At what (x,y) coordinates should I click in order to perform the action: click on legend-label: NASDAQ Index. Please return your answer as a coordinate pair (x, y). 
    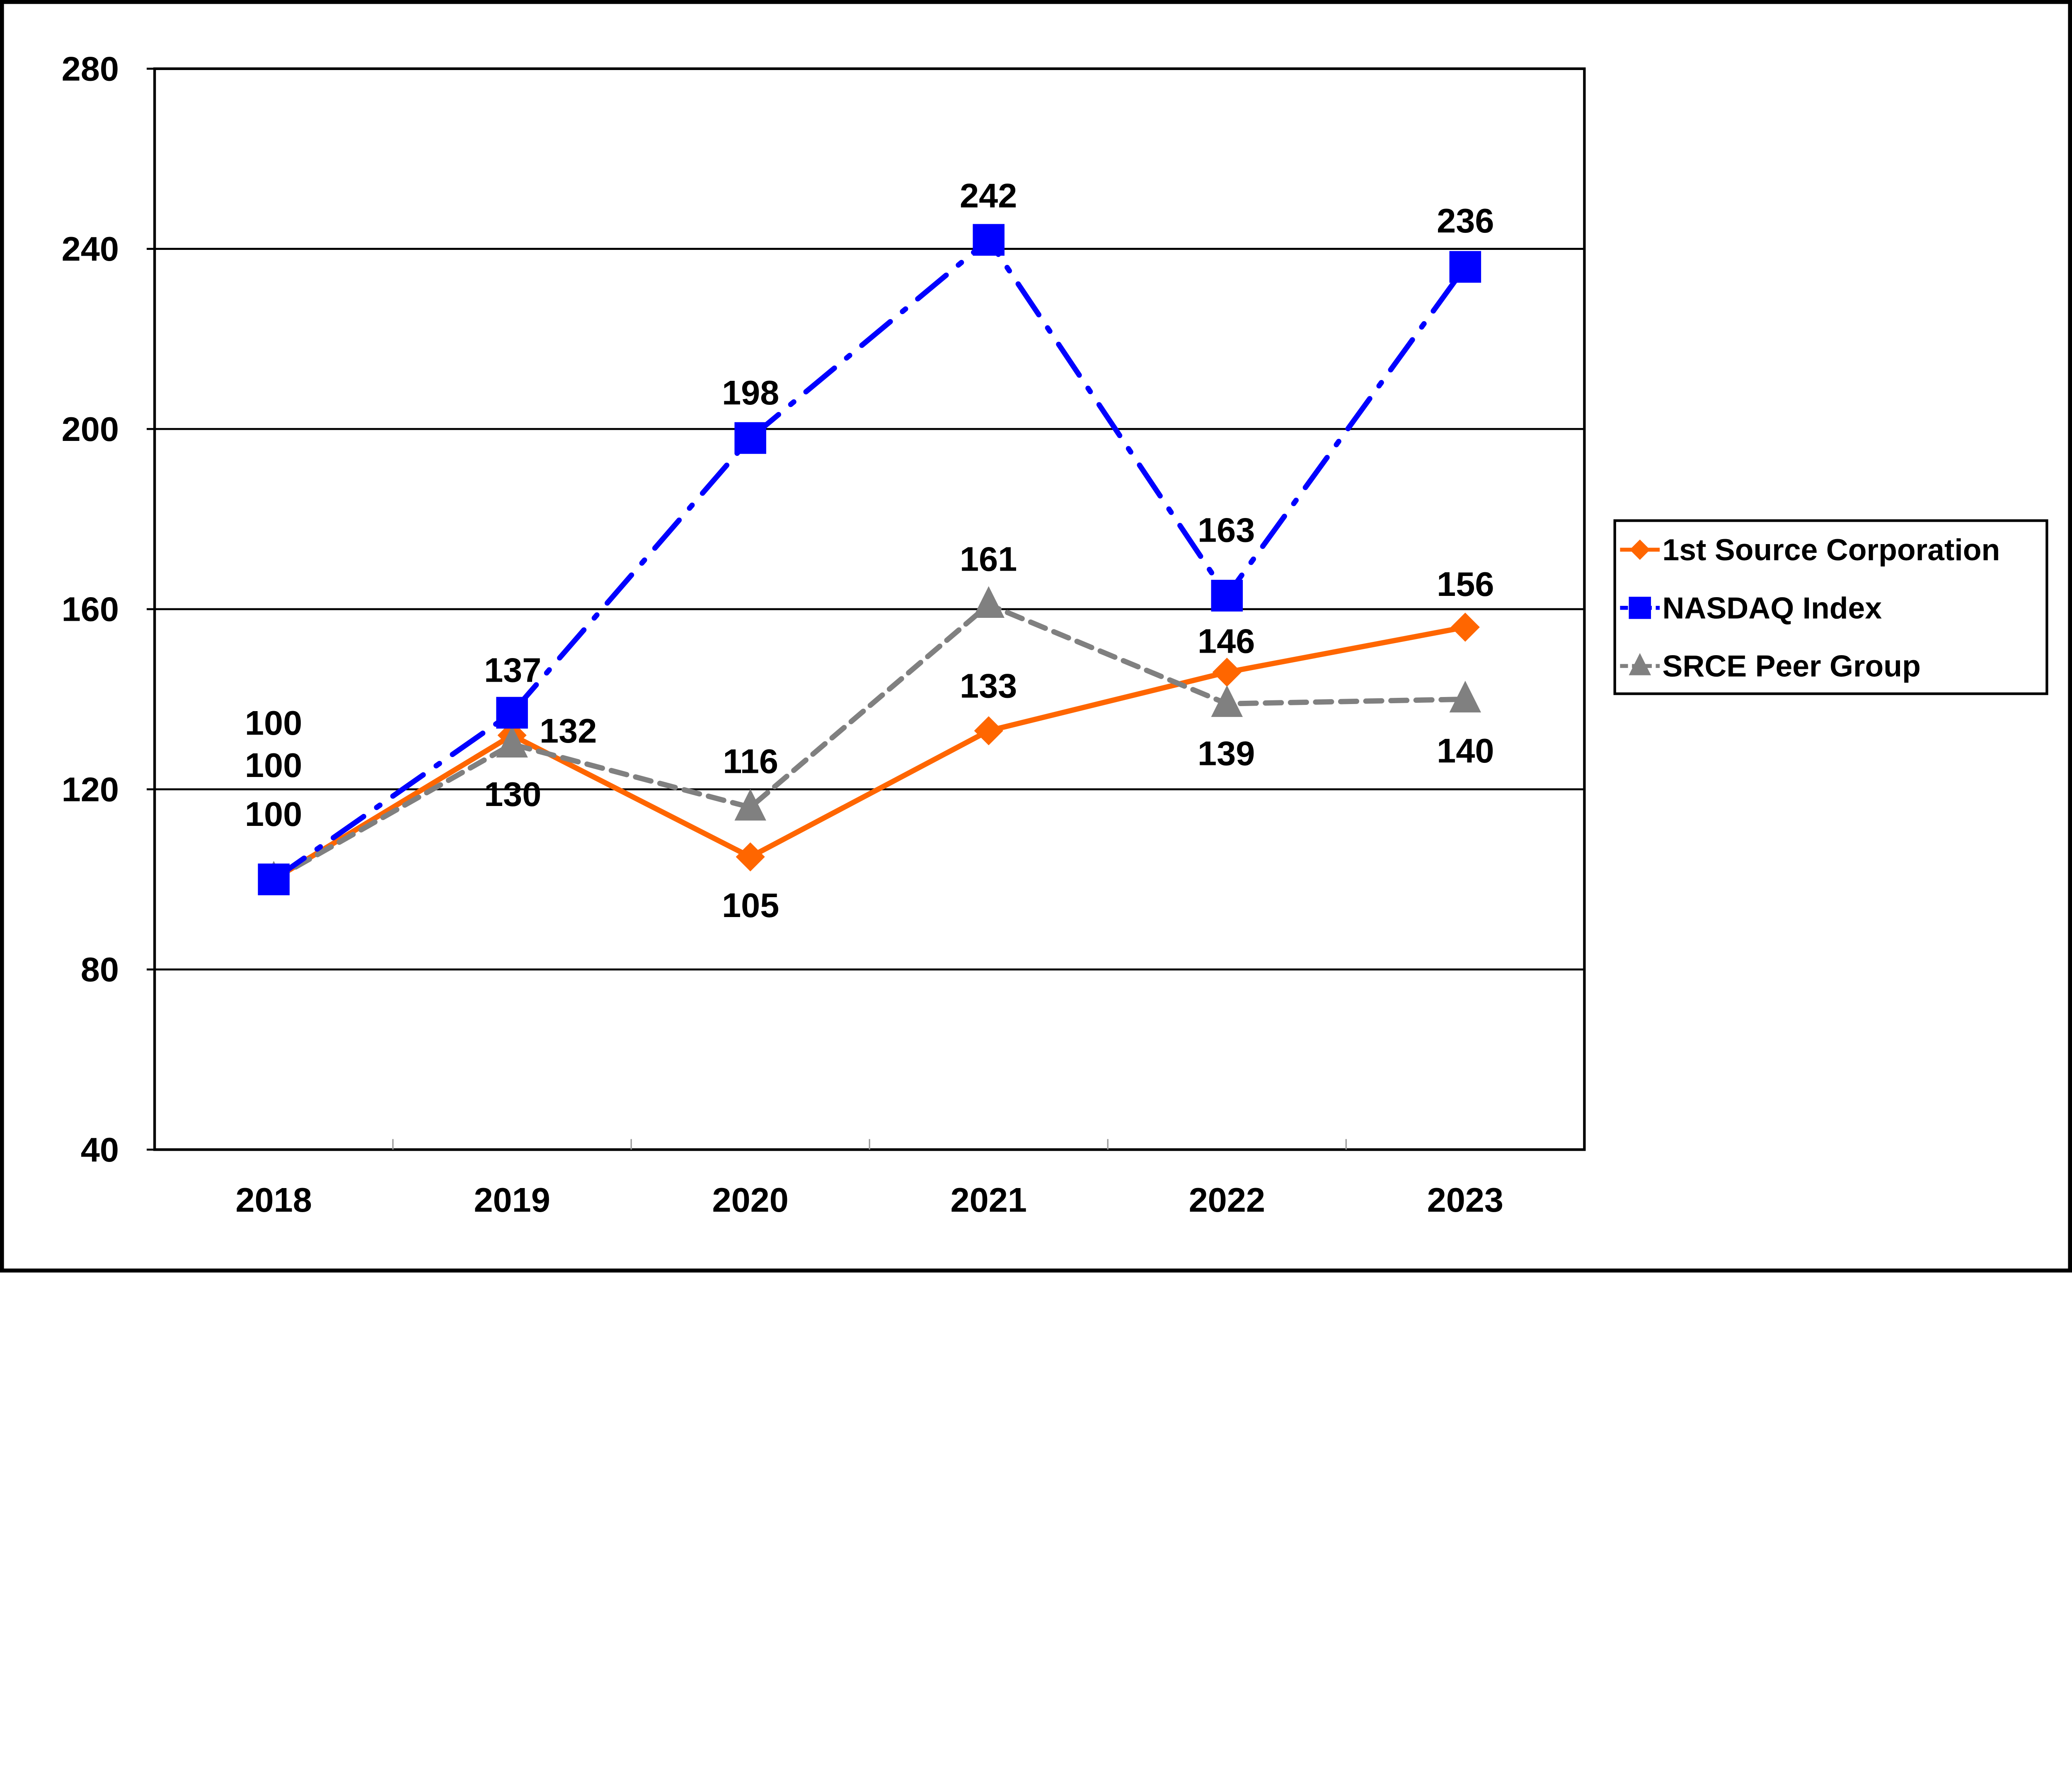
    Looking at the image, I should click on (1772, 608).